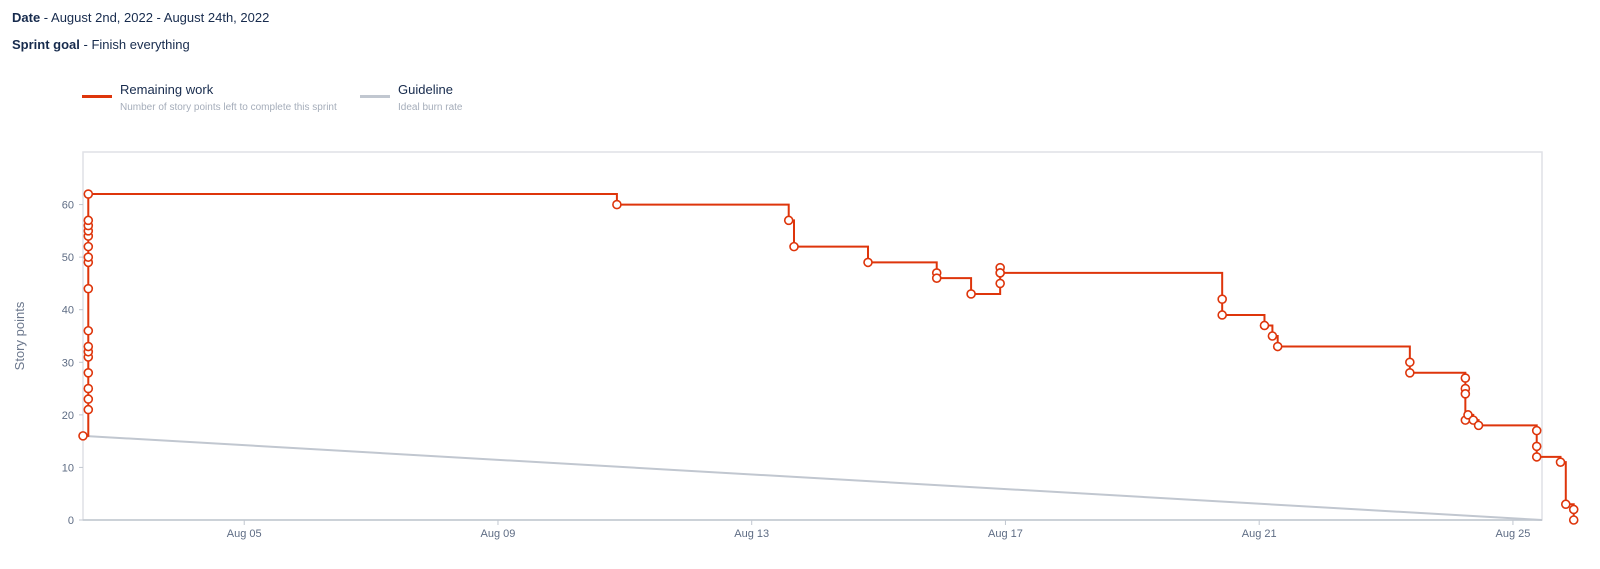  What do you see at coordinates (430, 107) in the screenshot?
I see `legend-guideline-description: Ideal burn rate` at bounding box center [430, 107].